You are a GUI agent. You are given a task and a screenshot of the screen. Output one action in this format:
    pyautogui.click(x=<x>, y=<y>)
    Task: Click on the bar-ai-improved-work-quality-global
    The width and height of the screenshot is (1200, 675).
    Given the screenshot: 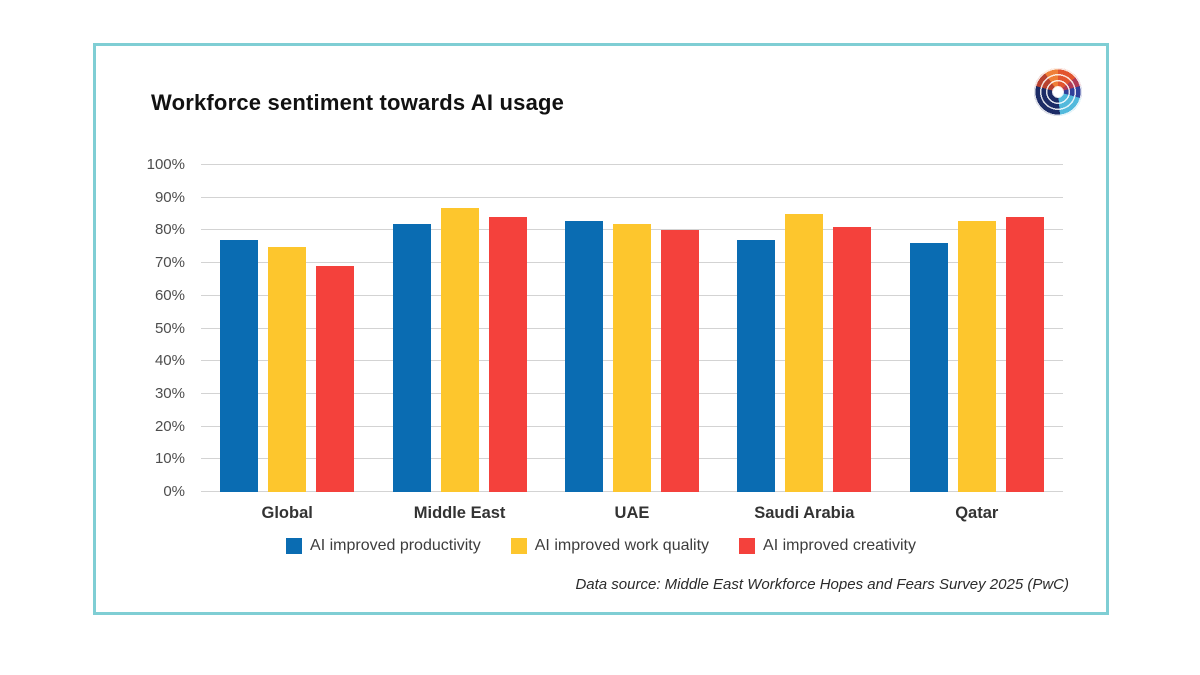 What is the action you would take?
    pyautogui.click(x=287, y=369)
    